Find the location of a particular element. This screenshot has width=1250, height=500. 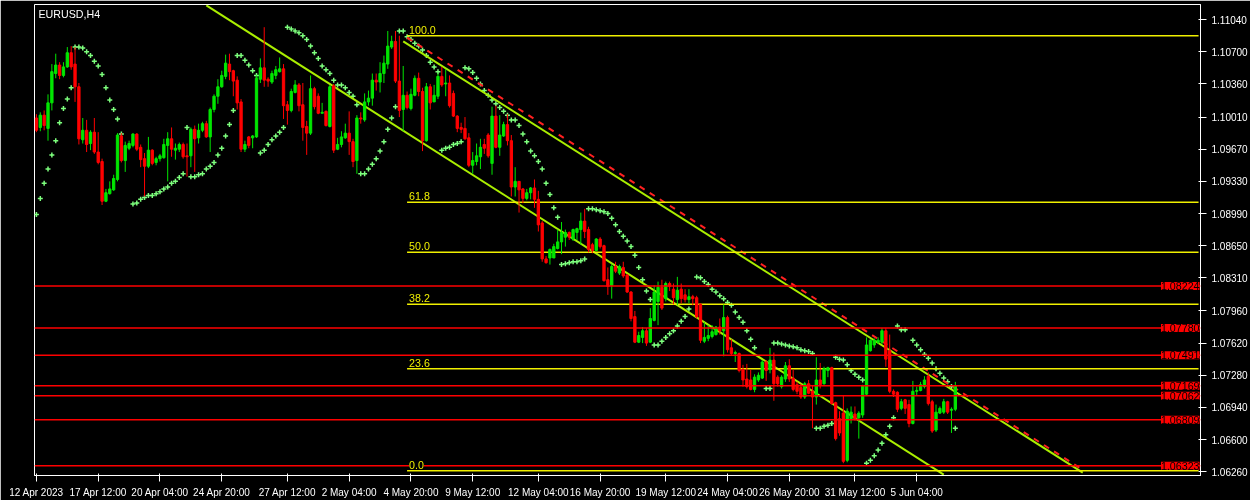

y-tick-label: 1.06260 is located at coordinates (1230, 472).